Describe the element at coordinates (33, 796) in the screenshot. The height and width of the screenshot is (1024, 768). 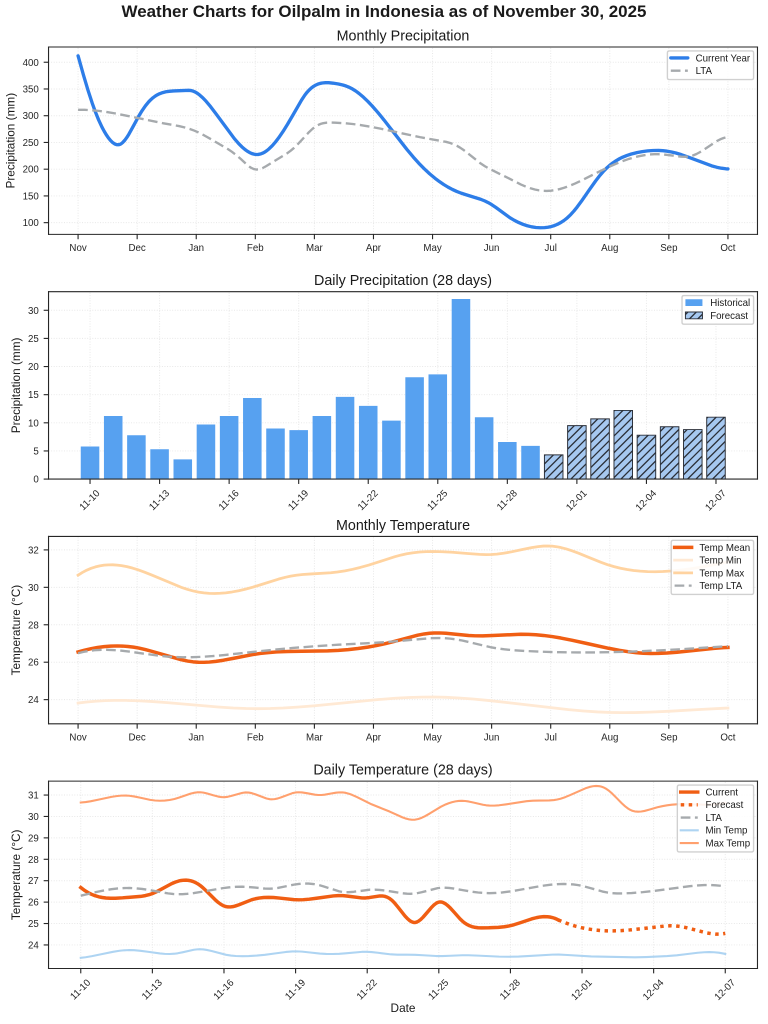
I see `svg-text: 31` at that location.